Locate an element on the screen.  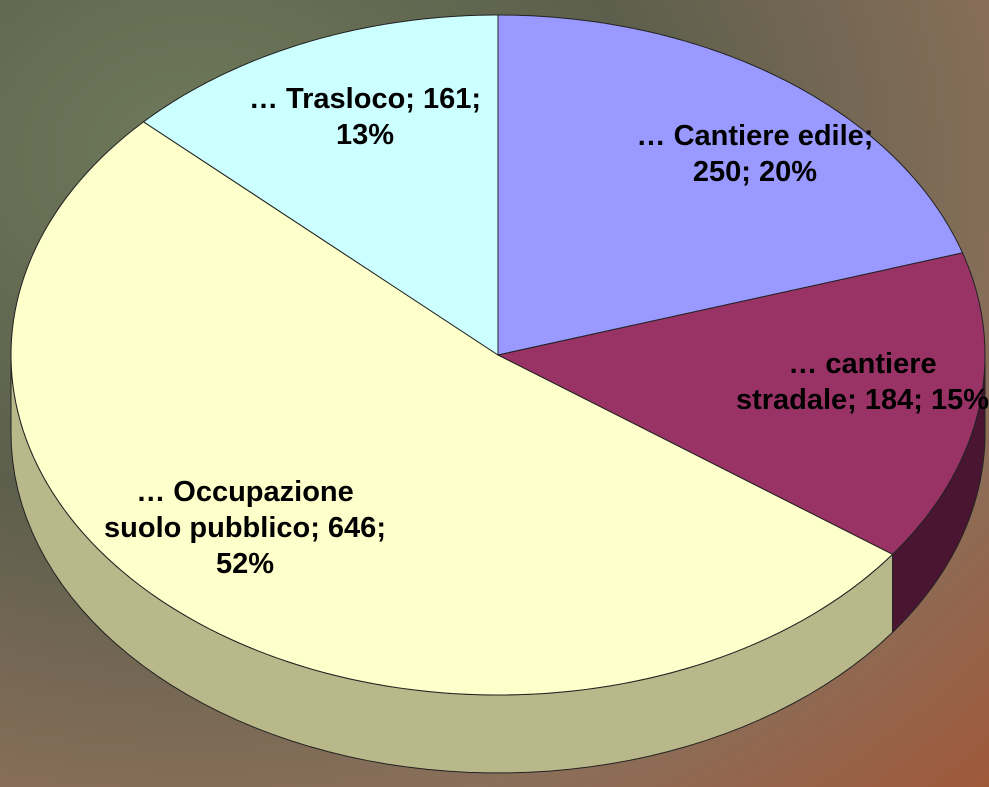
data-label: … Cantiere edile; 250; 20% is located at coordinates (755, 154).